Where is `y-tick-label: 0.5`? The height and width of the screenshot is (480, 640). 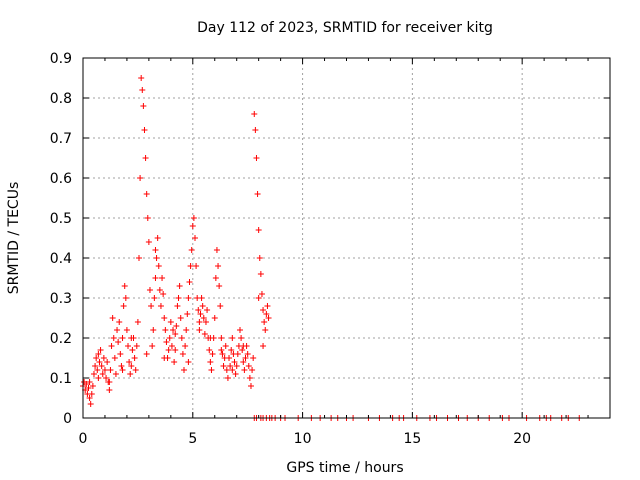
y-tick-label: 0.5 is located at coordinates (61, 219).